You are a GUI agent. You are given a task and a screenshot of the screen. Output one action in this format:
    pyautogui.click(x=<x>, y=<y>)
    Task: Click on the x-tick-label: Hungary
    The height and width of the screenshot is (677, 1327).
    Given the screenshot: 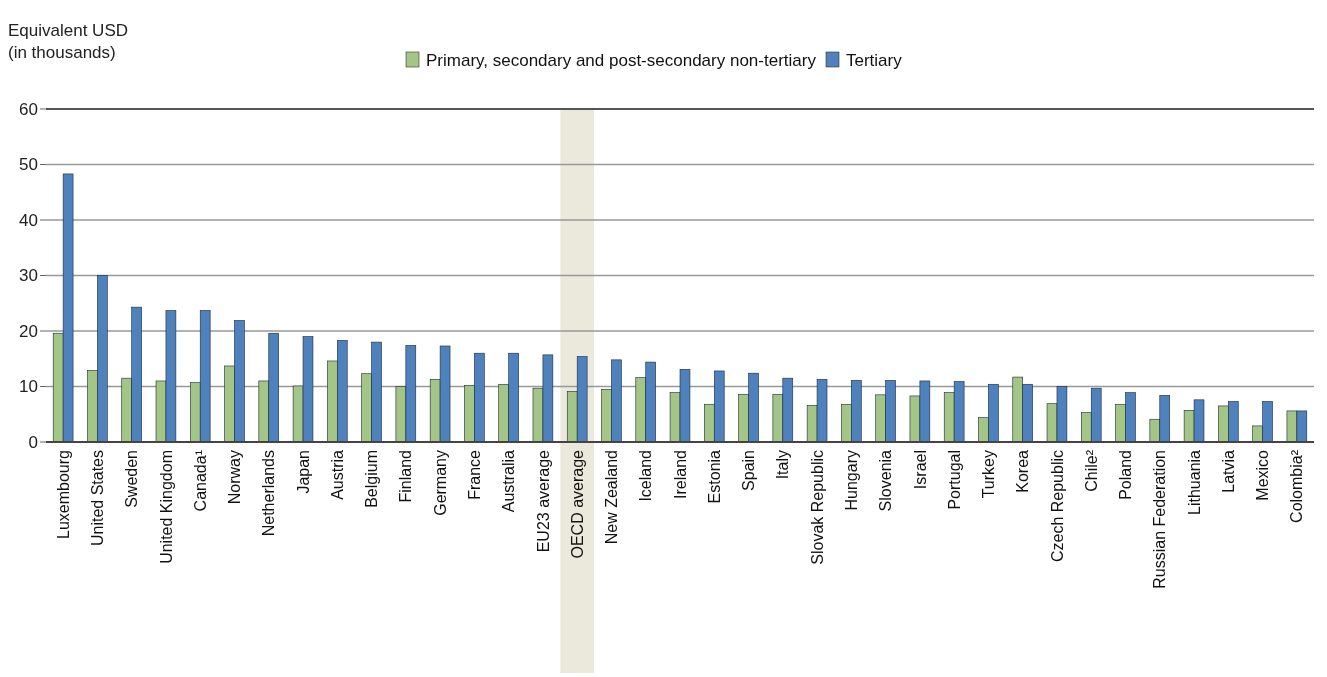 What is the action you would take?
    pyautogui.click(x=851, y=480)
    